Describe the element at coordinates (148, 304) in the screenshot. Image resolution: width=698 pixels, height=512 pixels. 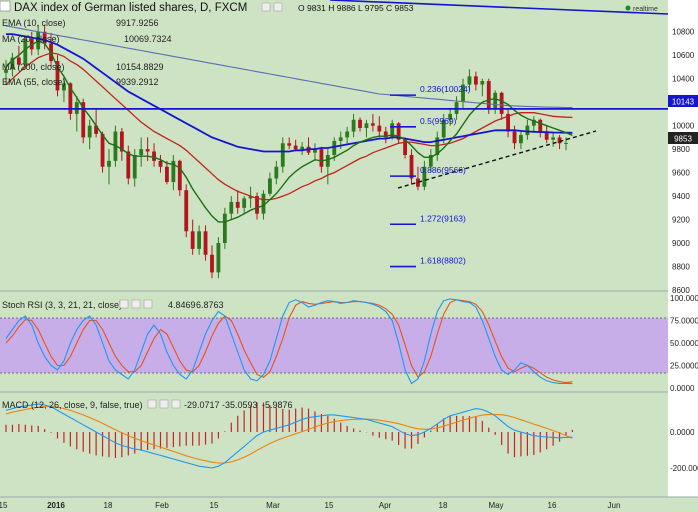
I see `stoch-close-icon` at that location.